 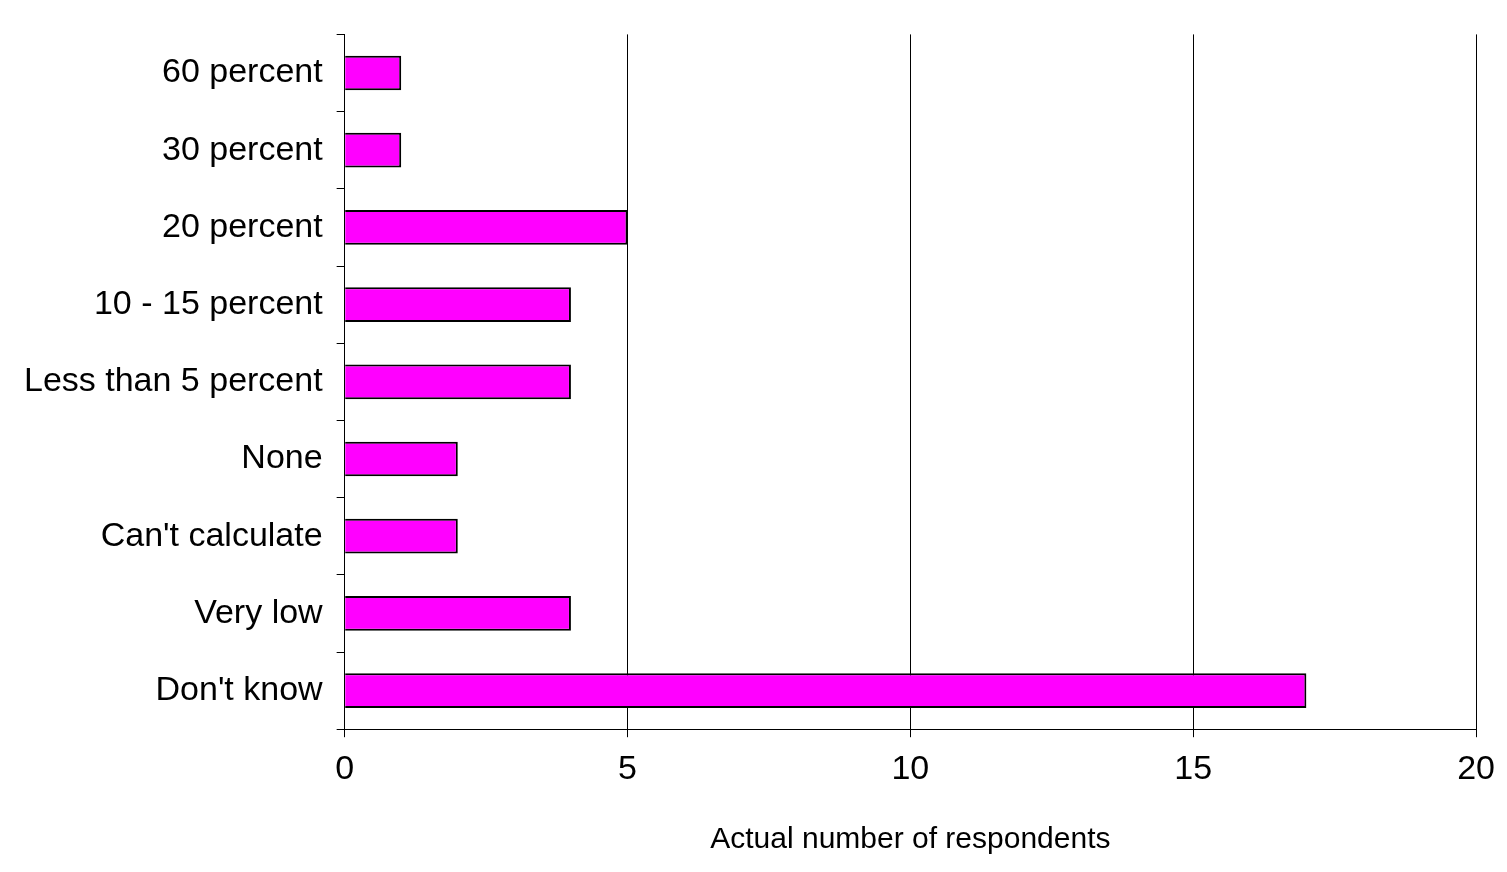 I want to click on y-tick-label: 10 - 15 percent, so click(x=208, y=301).